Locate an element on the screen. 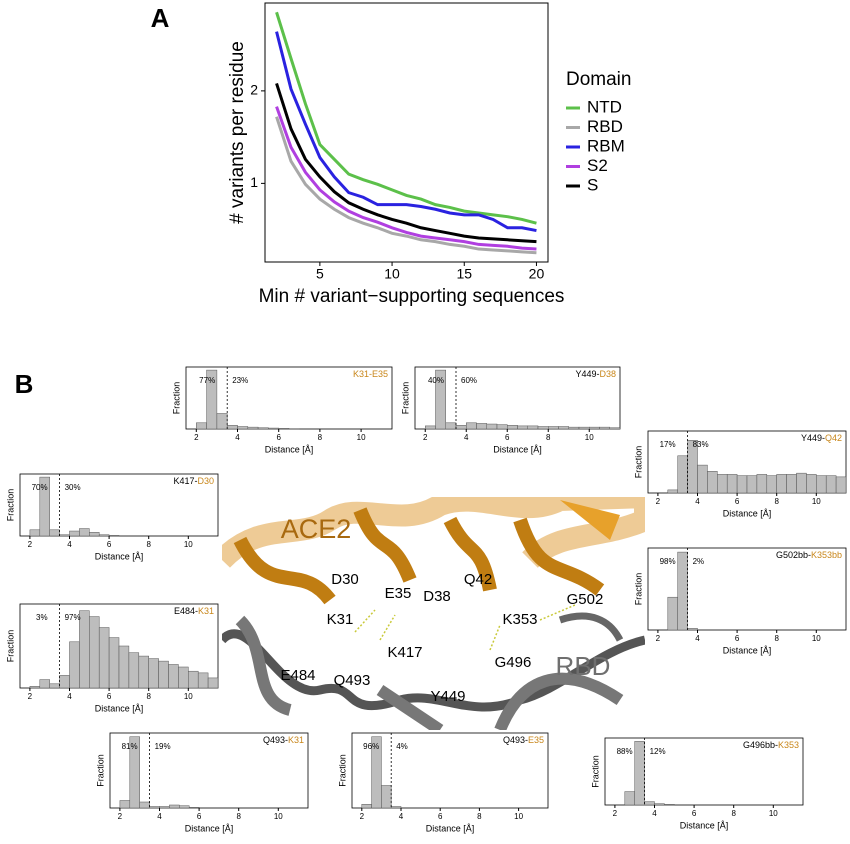 The image size is (850, 844). hist-title: Y449-D38 is located at coordinates (595, 374).